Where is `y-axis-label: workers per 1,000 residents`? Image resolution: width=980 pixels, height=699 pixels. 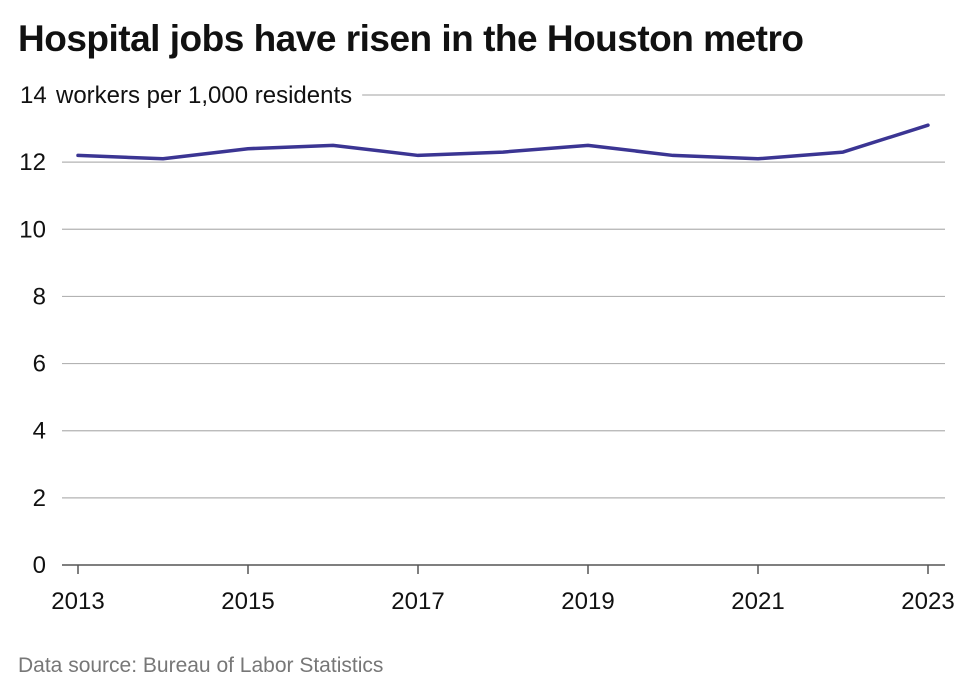
y-axis-label: workers per 1,000 residents is located at coordinates (203, 95).